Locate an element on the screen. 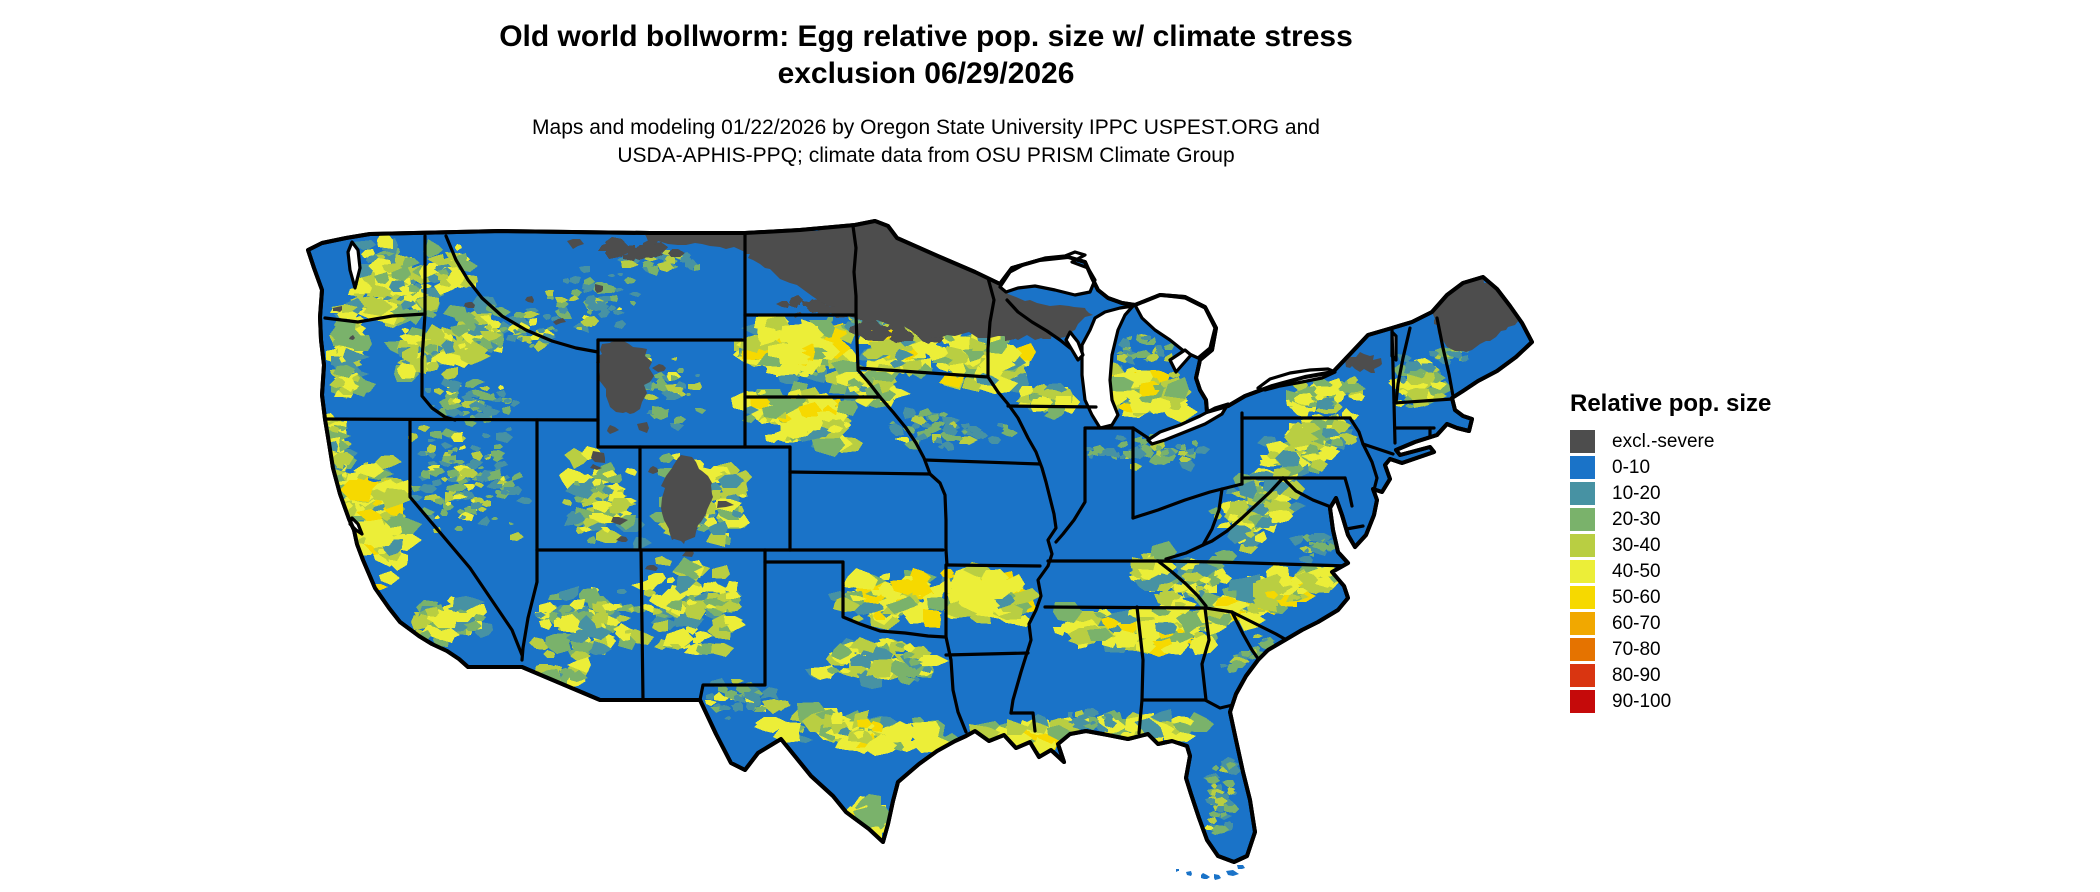  legend-item: 20-30 is located at coordinates (1670, 519).